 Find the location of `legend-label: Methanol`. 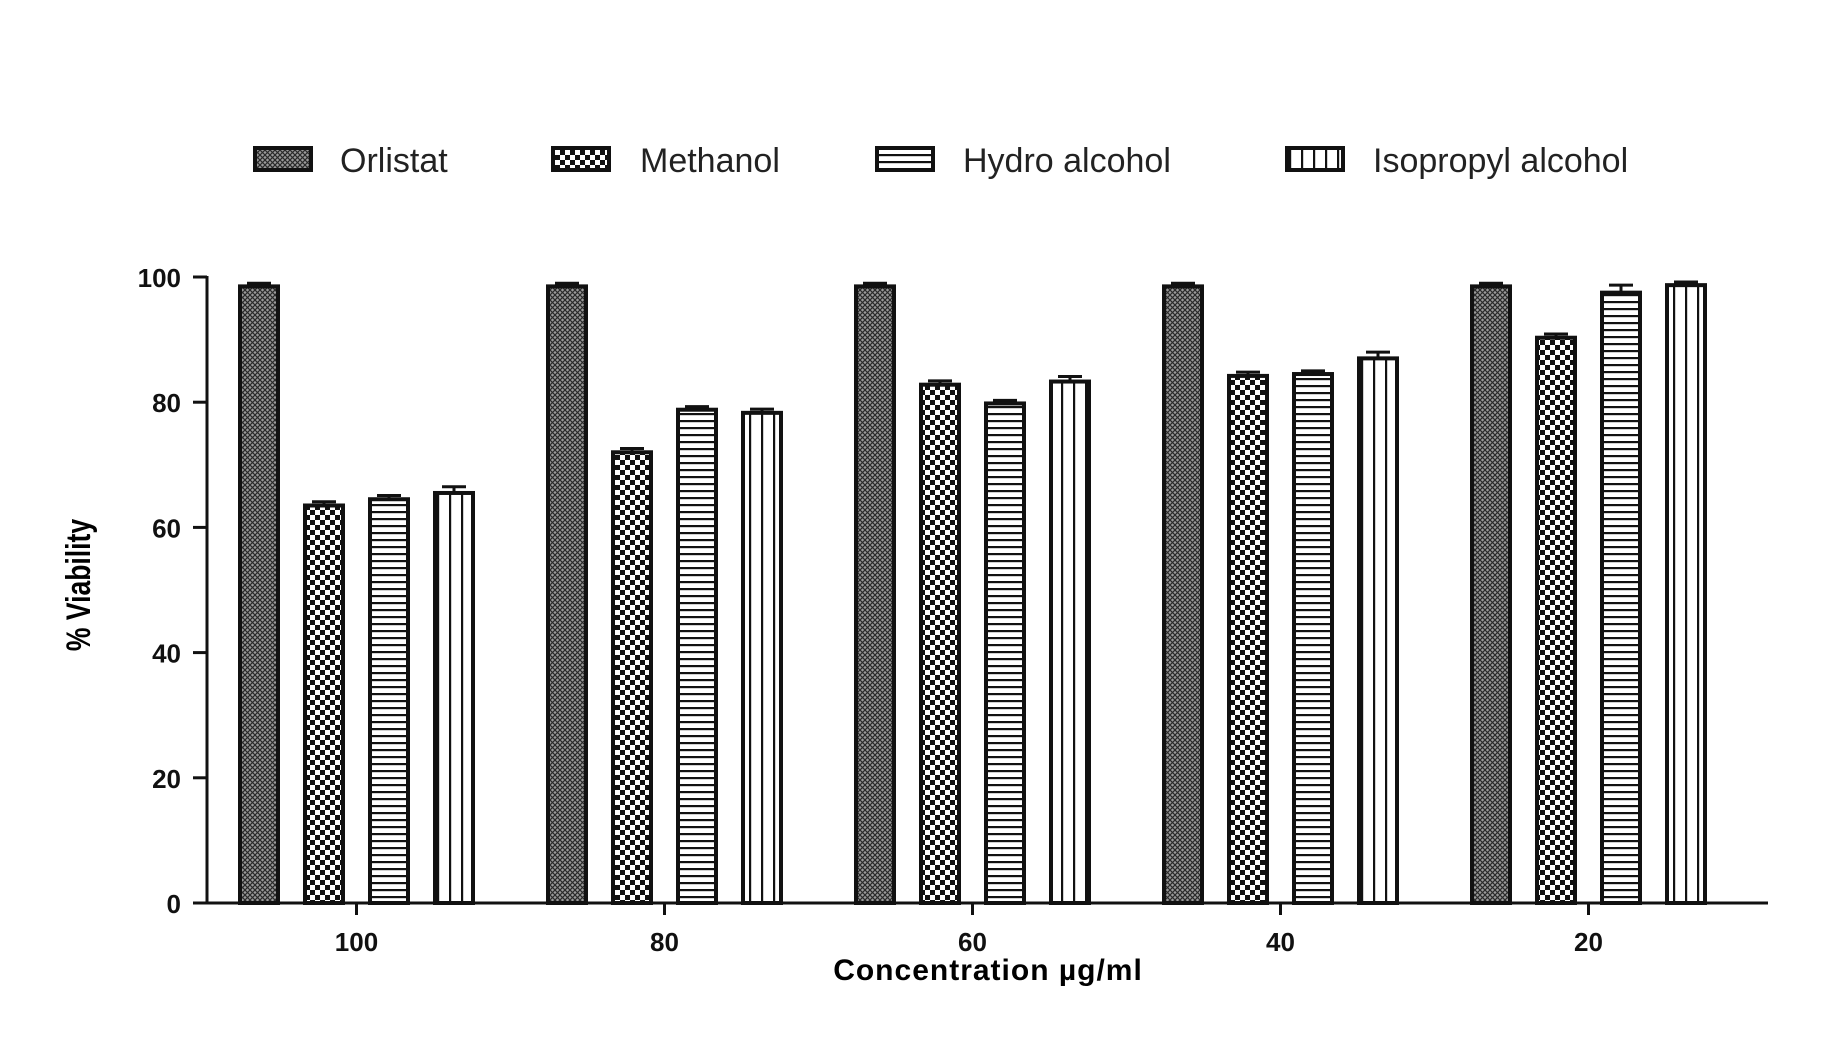

legend-label: Methanol is located at coordinates (710, 161).